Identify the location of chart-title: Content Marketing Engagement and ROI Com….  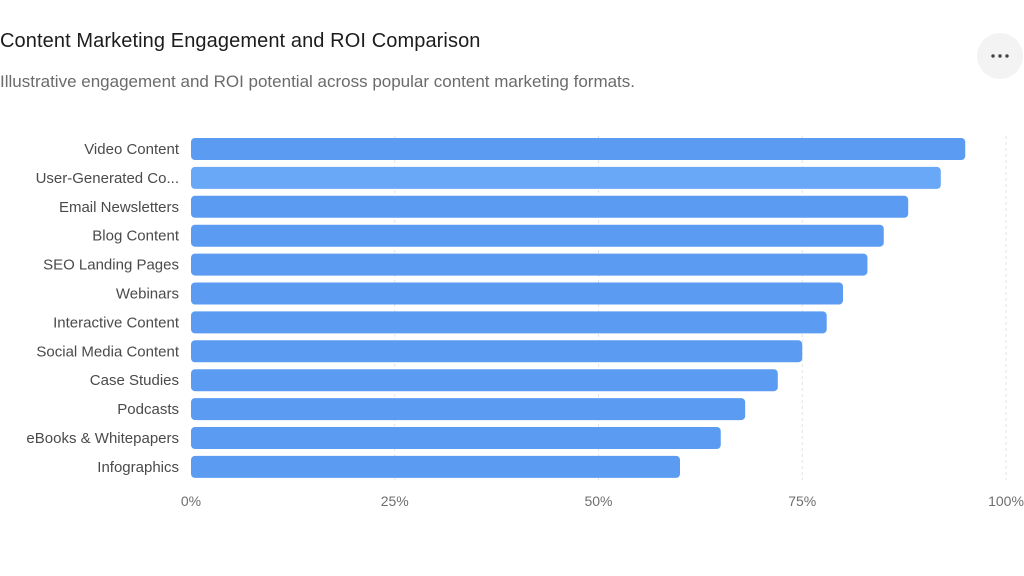
(240, 41).